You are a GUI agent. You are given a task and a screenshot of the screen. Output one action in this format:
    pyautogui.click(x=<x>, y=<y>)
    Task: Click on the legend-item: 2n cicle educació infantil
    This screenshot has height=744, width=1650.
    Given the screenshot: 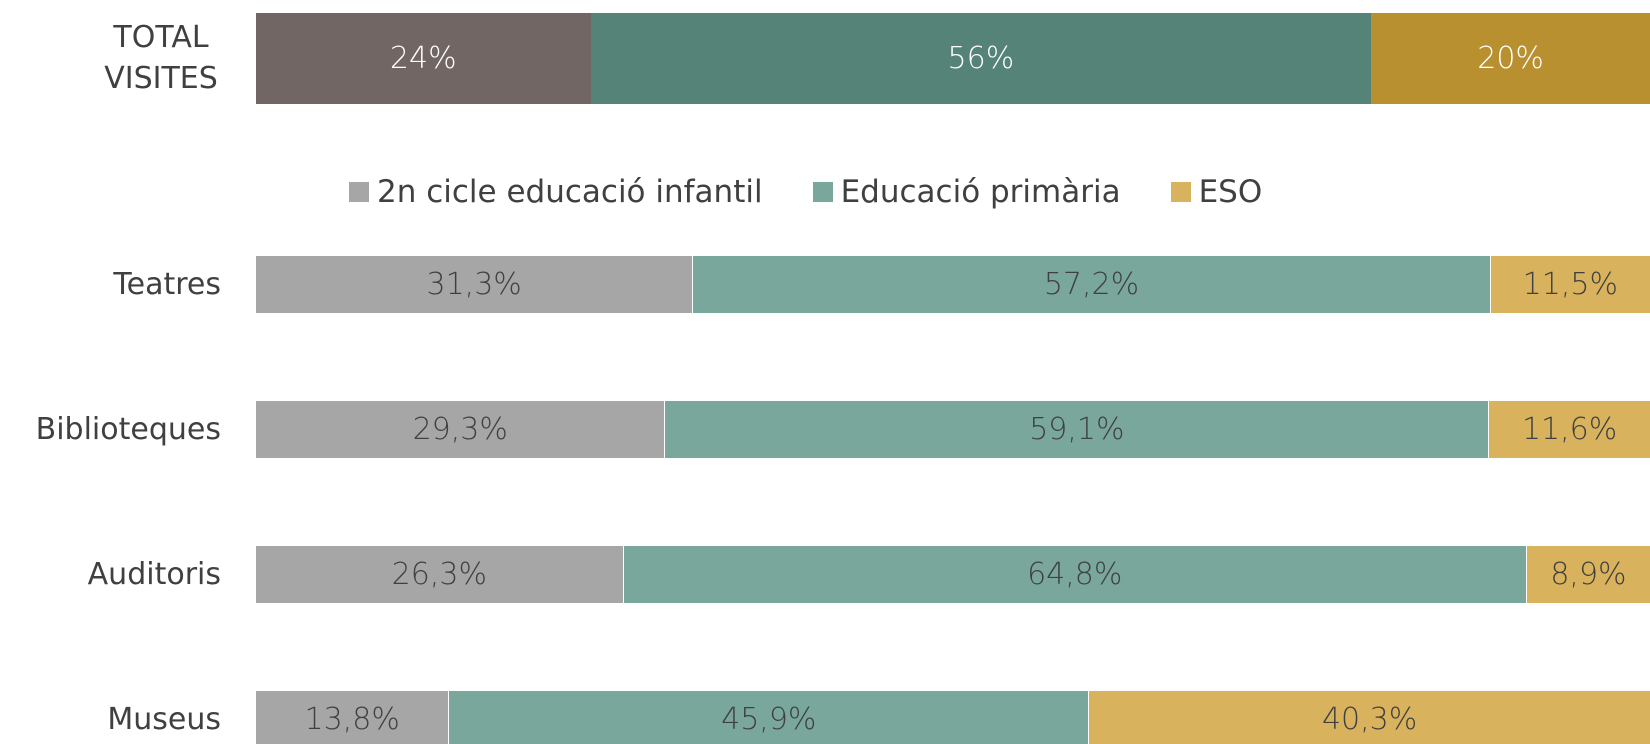 What is the action you would take?
    pyautogui.click(x=556, y=192)
    